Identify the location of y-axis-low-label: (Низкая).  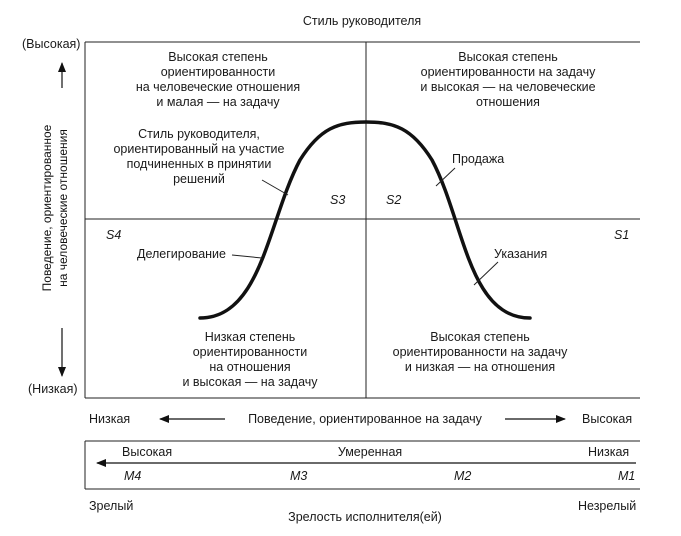
(53, 389).